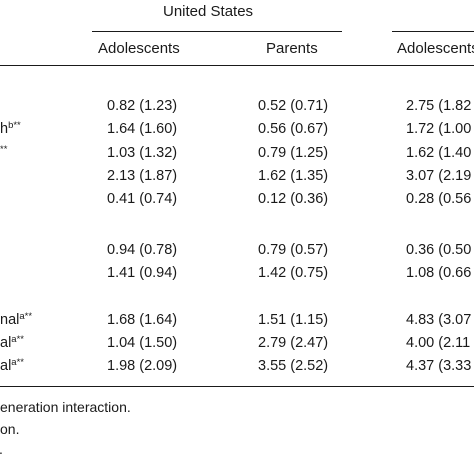 This screenshot has height=474, width=474. Describe the element at coordinates (292, 48) in the screenshot. I see `column-header-parents-us: Parents` at that location.